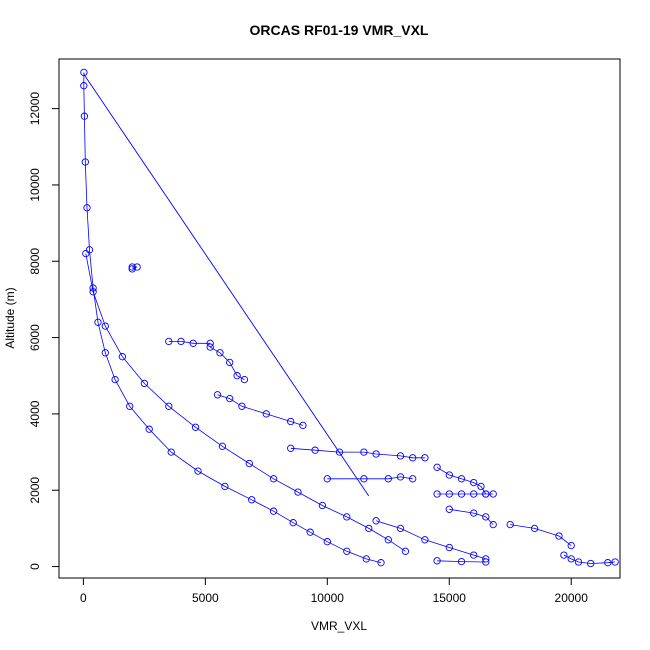 This screenshot has width=650, height=650. Describe the element at coordinates (339, 626) in the screenshot. I see `x-axis-label: VMR_VXL` at that location.